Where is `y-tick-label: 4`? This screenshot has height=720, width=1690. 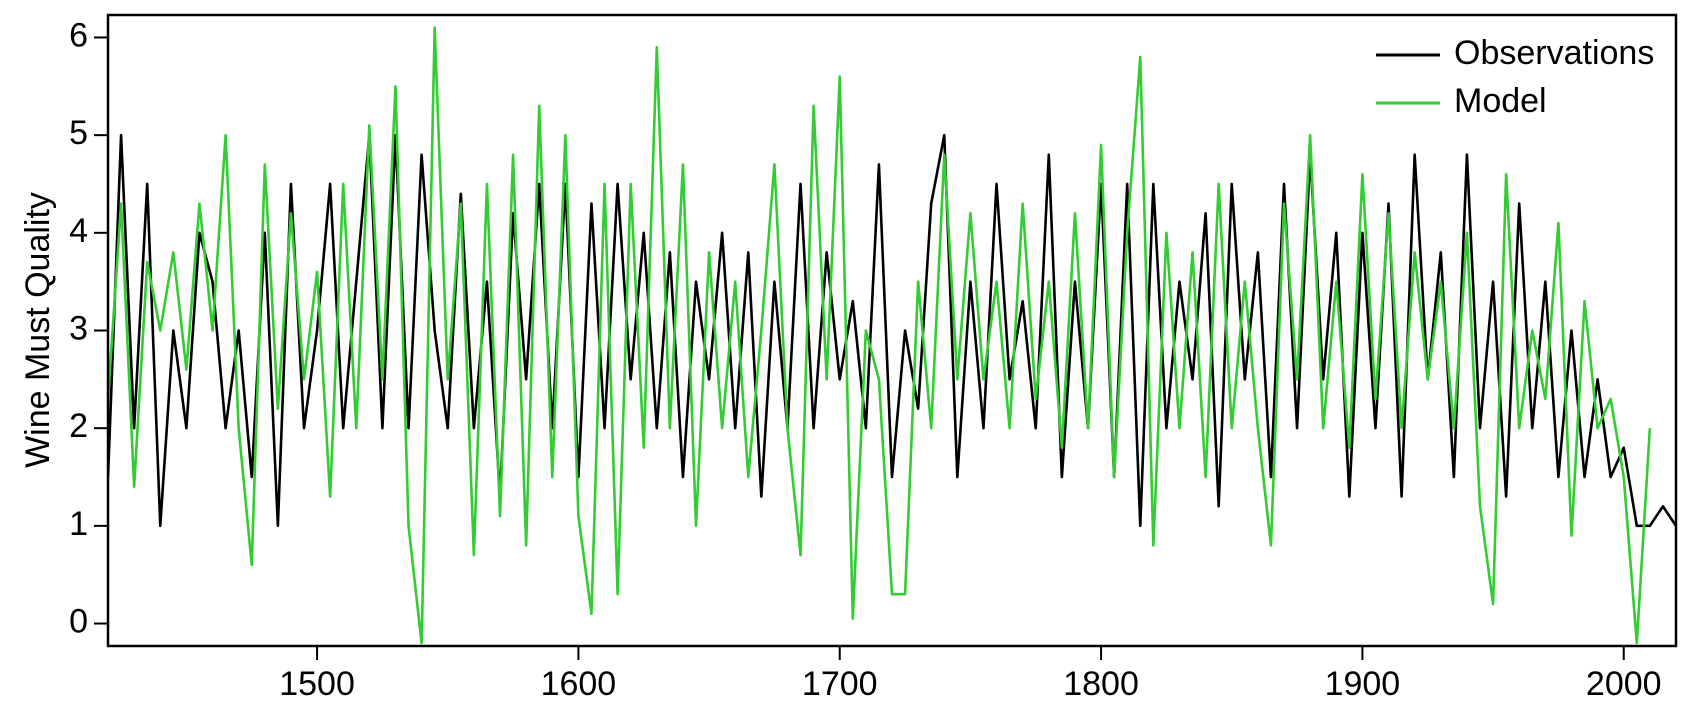 y-tick-label: 4 is located at coordinates (78, 231).